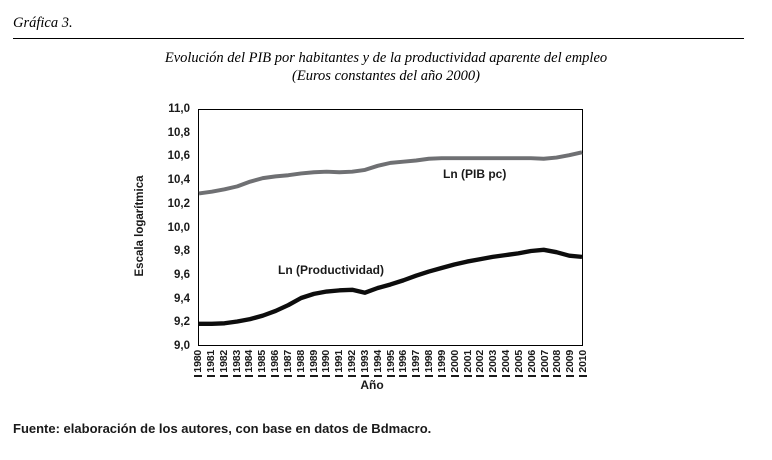  Describe the element at coordinates (178, 227) in the screenshot. I see `y-tick-label: 10,0` at that location.